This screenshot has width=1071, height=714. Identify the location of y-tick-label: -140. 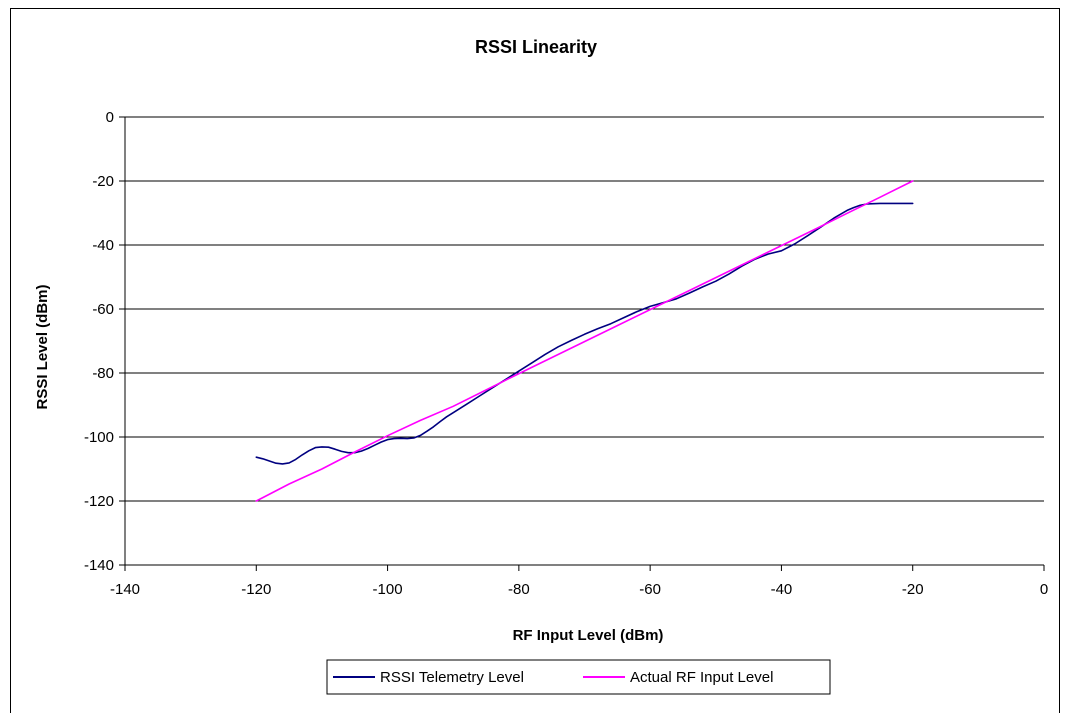
(99, 565).